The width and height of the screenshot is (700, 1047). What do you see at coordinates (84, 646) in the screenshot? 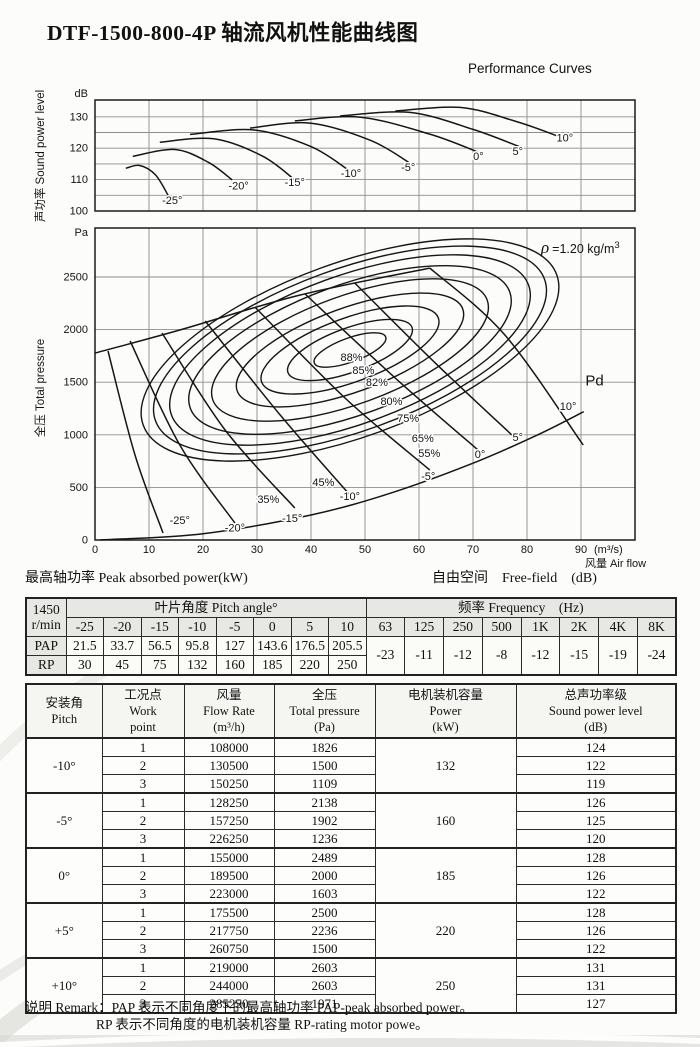
I see `pap-value: 21.5` at bounding box center [84, 646].